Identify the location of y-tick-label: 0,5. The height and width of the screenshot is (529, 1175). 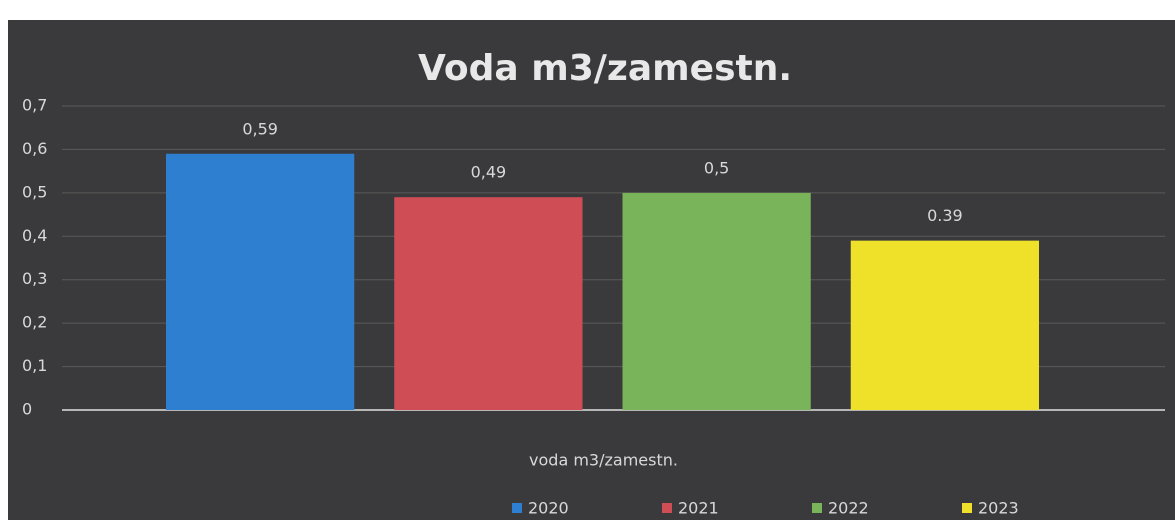
(34, 191).